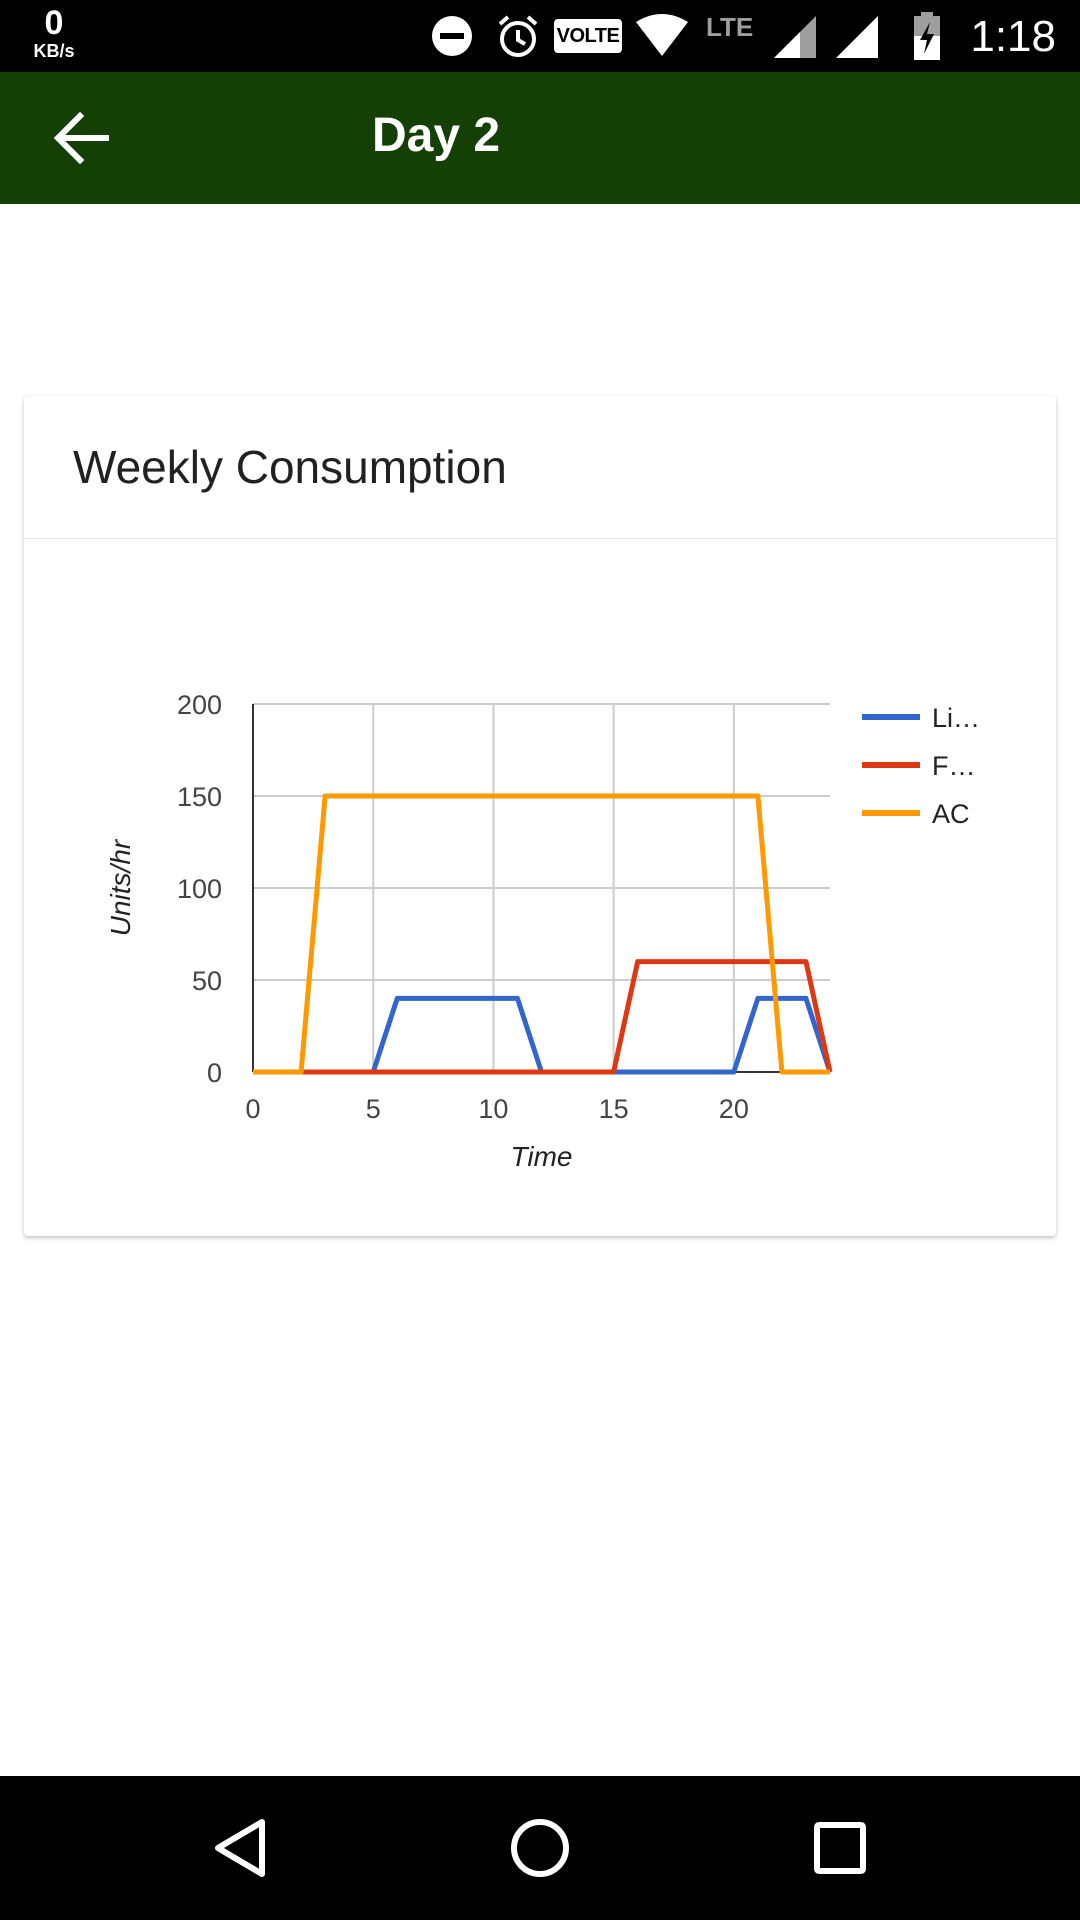  Describe the element at coordinates (540, 36) in the screenshot. I see `status-bar: 0 KB/s VOLTE LTE 1:18` at that location.